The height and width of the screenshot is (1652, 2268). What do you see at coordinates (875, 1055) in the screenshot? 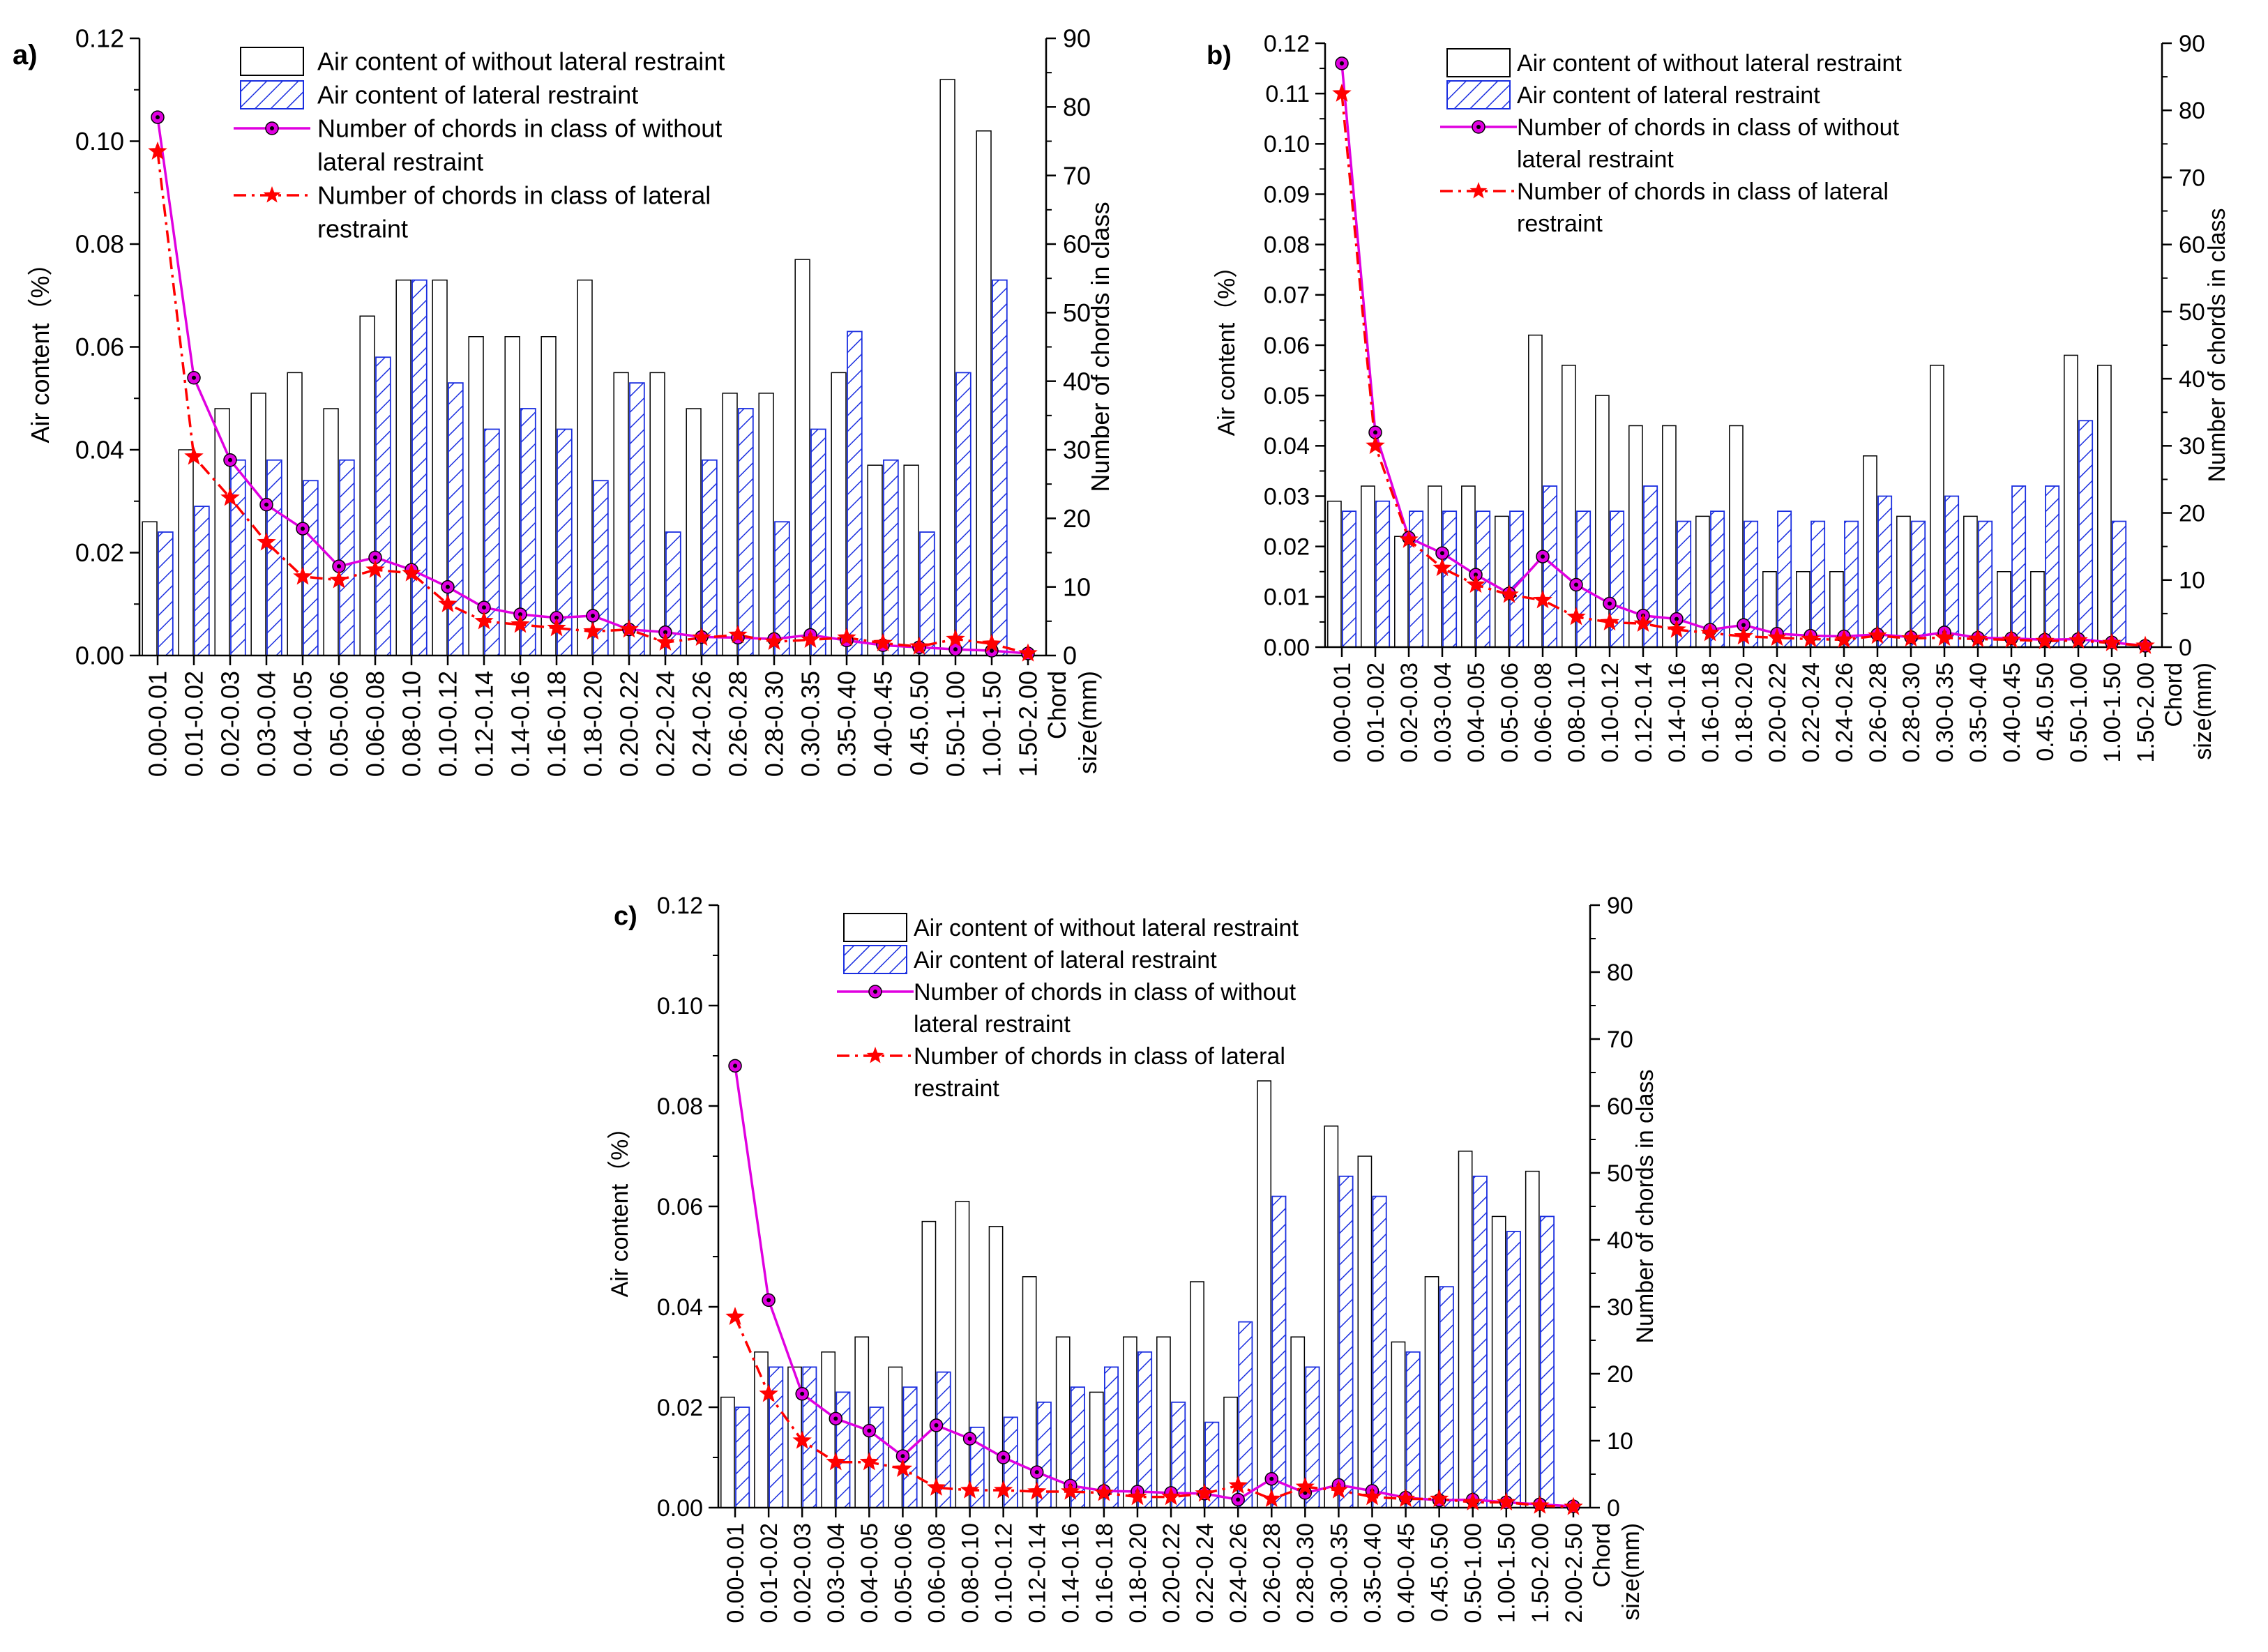
I see `legend-marker-star` at bounding box center [875, 1055].